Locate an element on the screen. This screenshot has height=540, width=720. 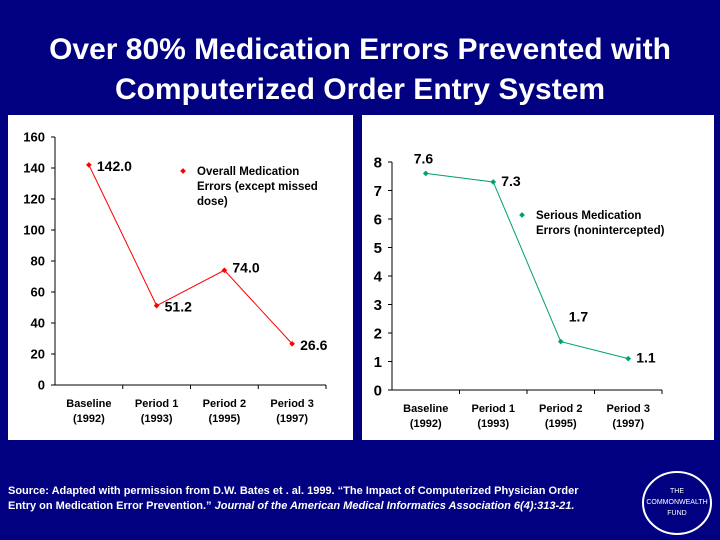
logo-line-1: THE is located at coordinates (677, 491).